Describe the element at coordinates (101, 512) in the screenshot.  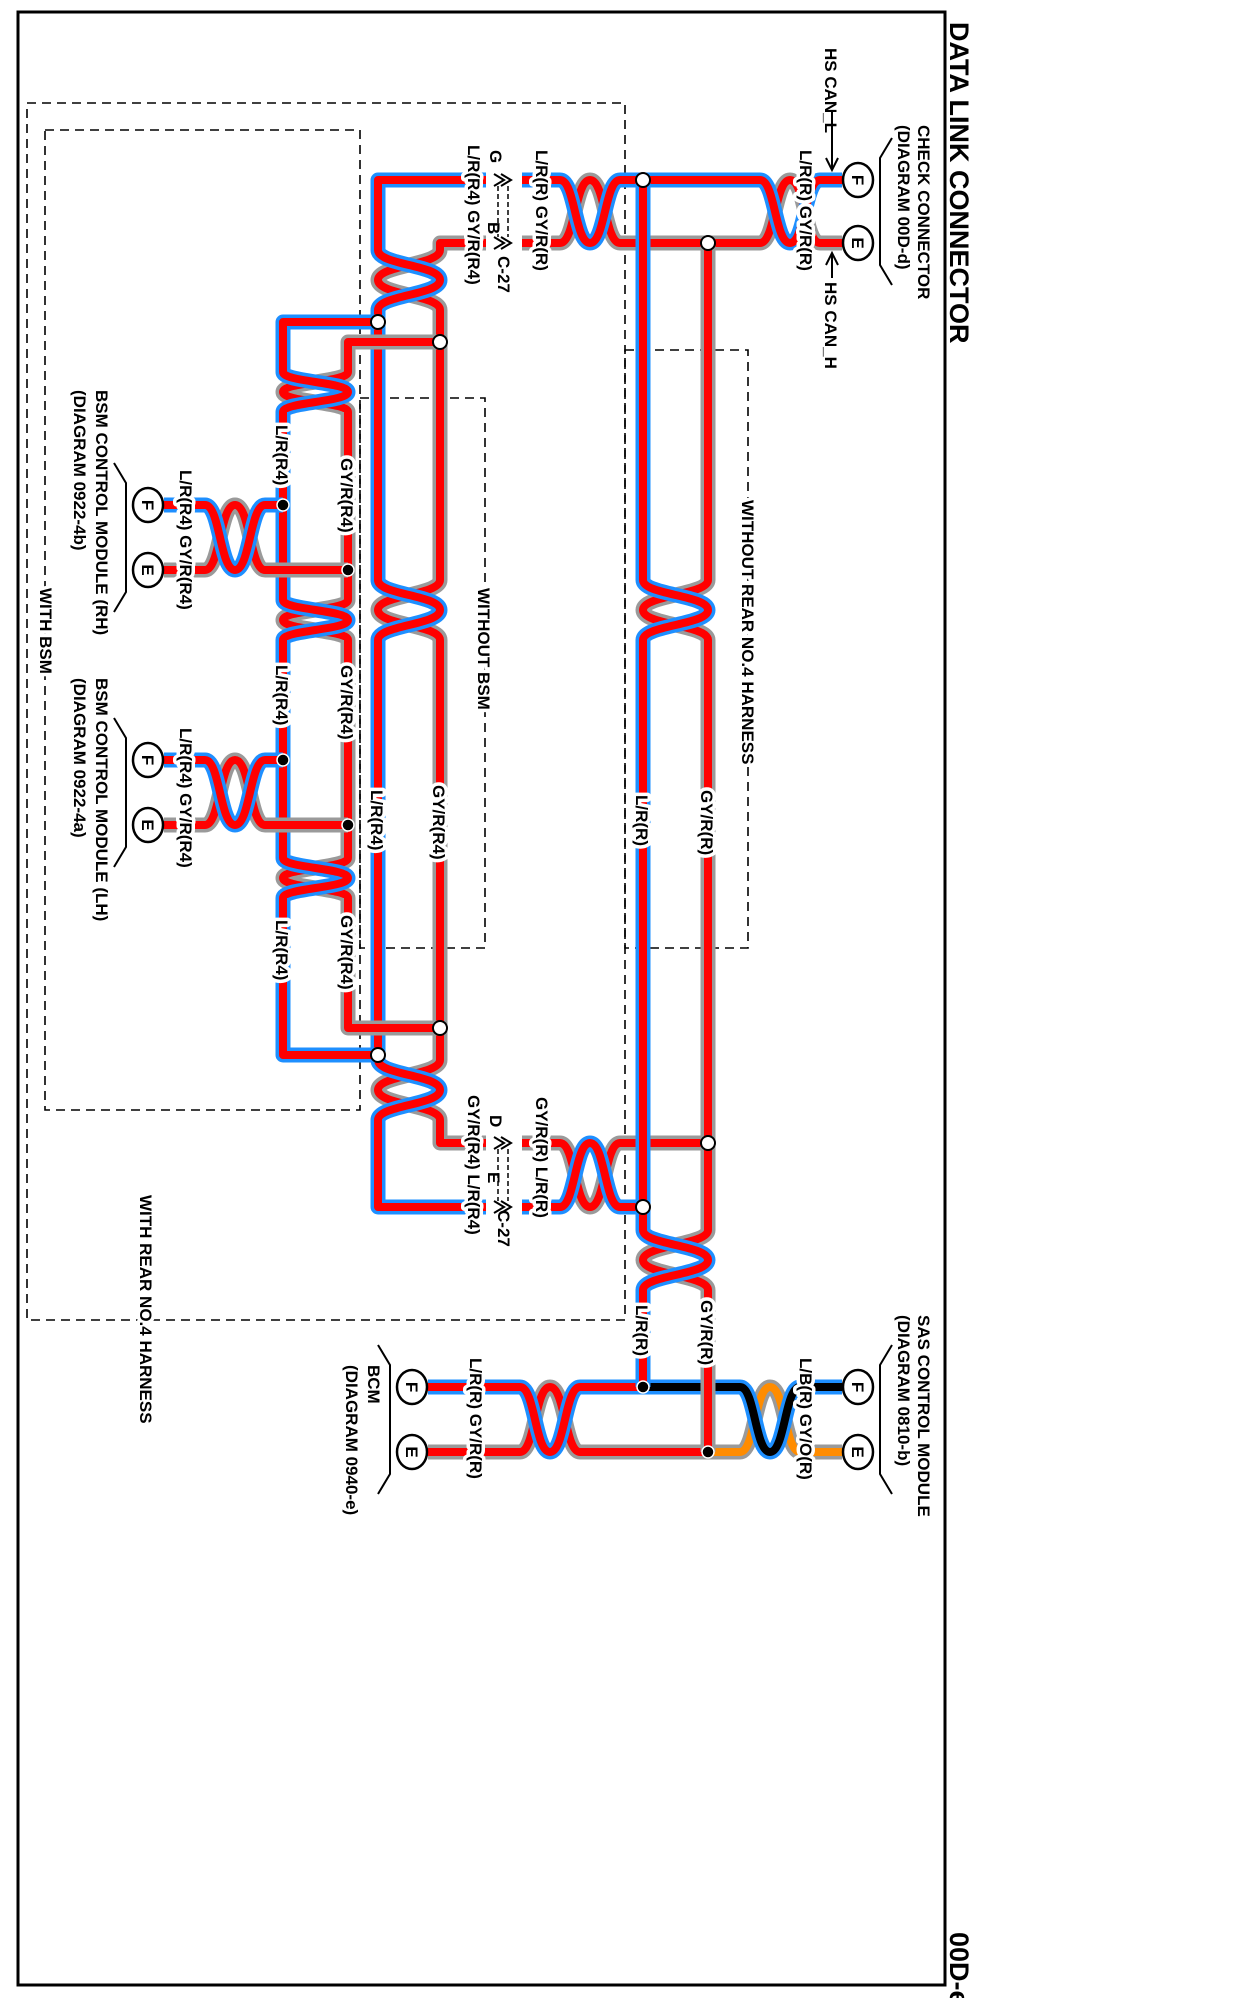
I see `bsm-rh-name: BSM CONTROL MODULE (RH)` at that location.